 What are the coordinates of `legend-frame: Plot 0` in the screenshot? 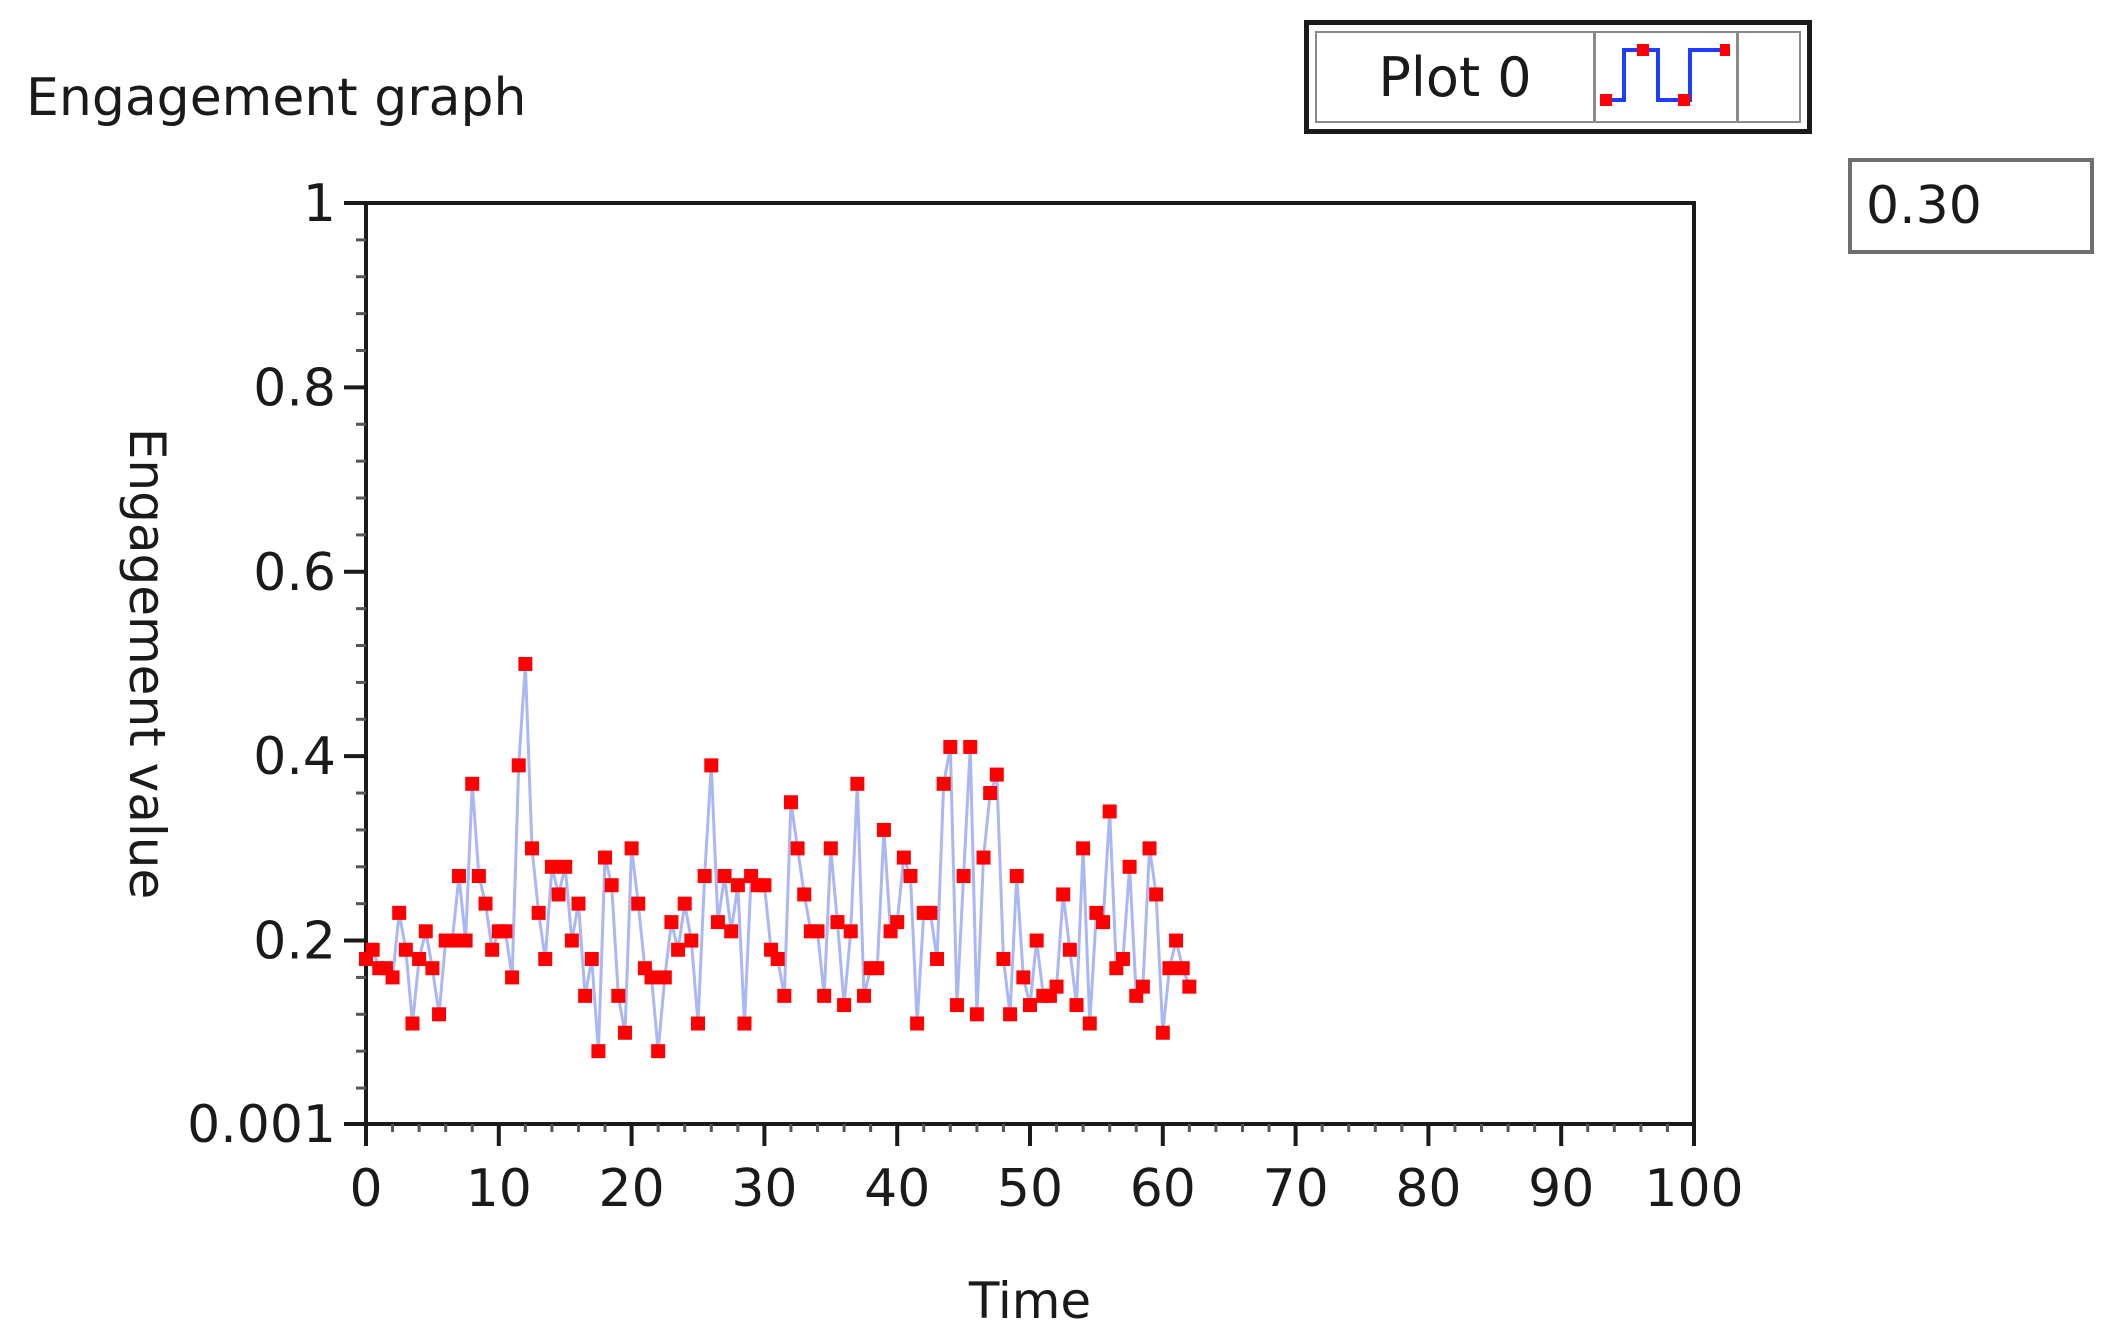 It's located at (1558, 77).